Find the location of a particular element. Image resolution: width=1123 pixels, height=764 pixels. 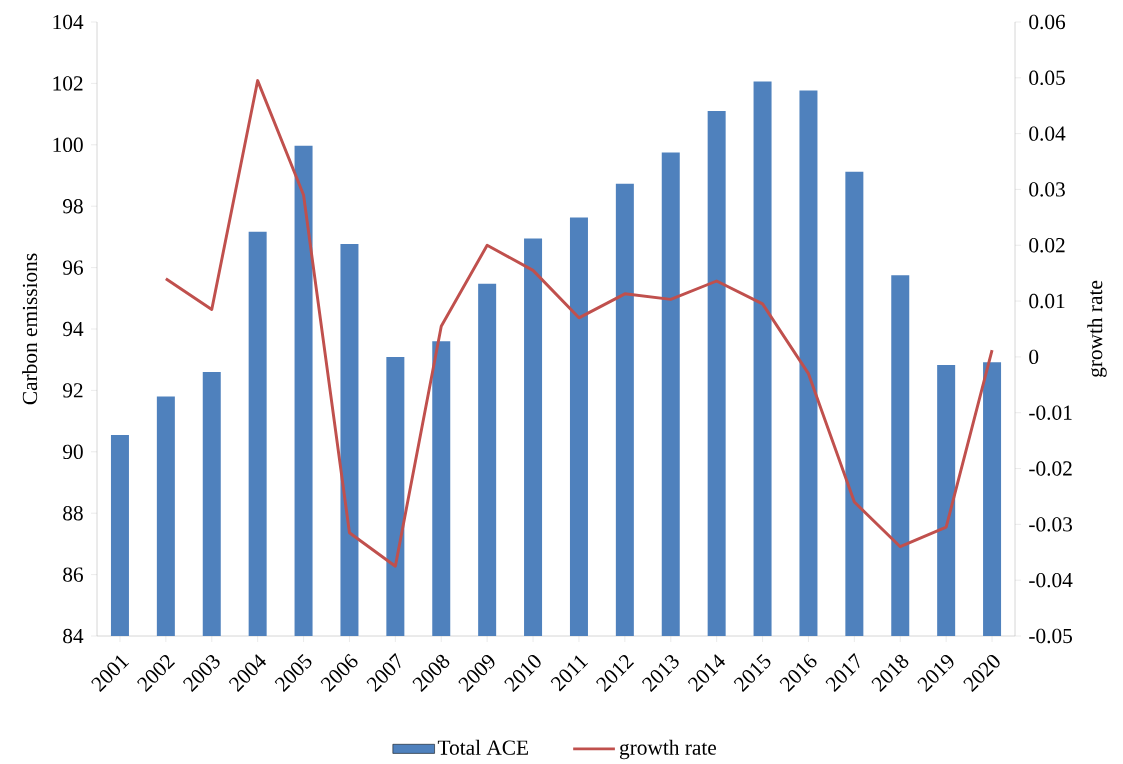

legend-label: growth rate is located at coordinates (668, 749).